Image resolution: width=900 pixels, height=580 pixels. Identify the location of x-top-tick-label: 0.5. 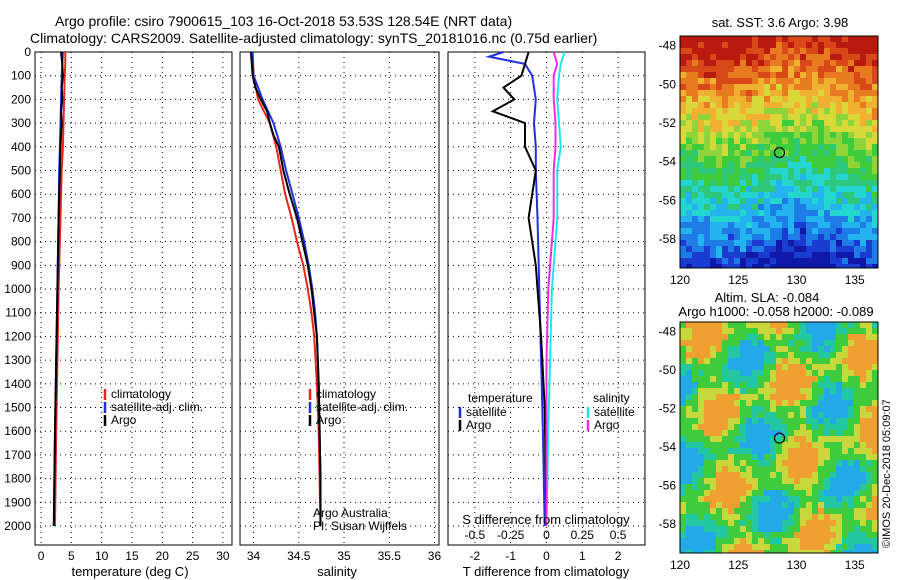
(618, 535).